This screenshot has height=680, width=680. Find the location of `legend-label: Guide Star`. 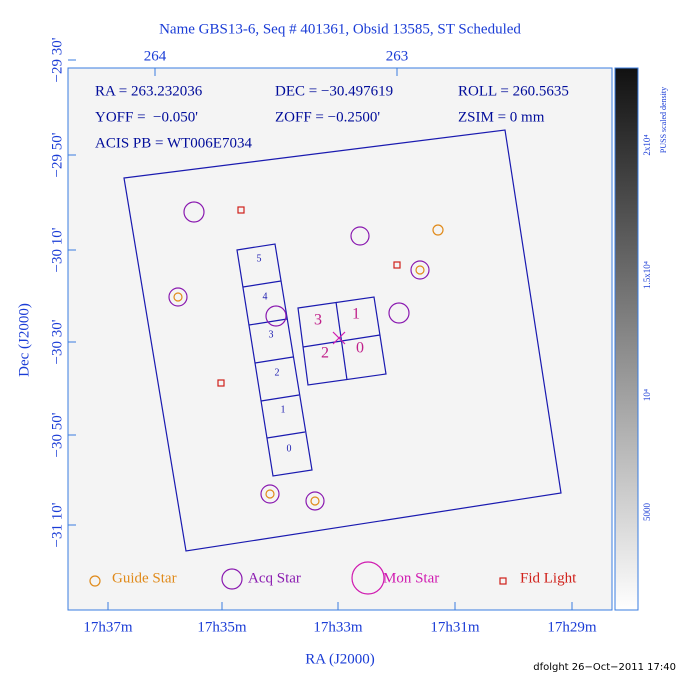

legend-label: Guide Star is located at coordinates (144, 578).